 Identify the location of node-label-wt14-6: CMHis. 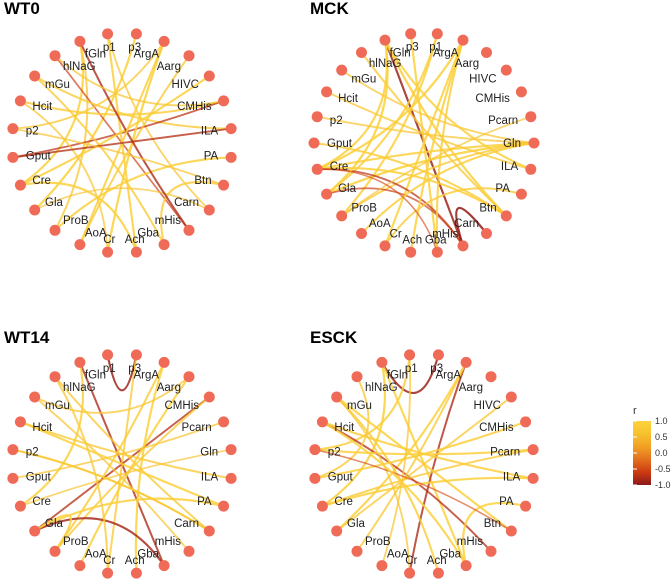
(182, 406).